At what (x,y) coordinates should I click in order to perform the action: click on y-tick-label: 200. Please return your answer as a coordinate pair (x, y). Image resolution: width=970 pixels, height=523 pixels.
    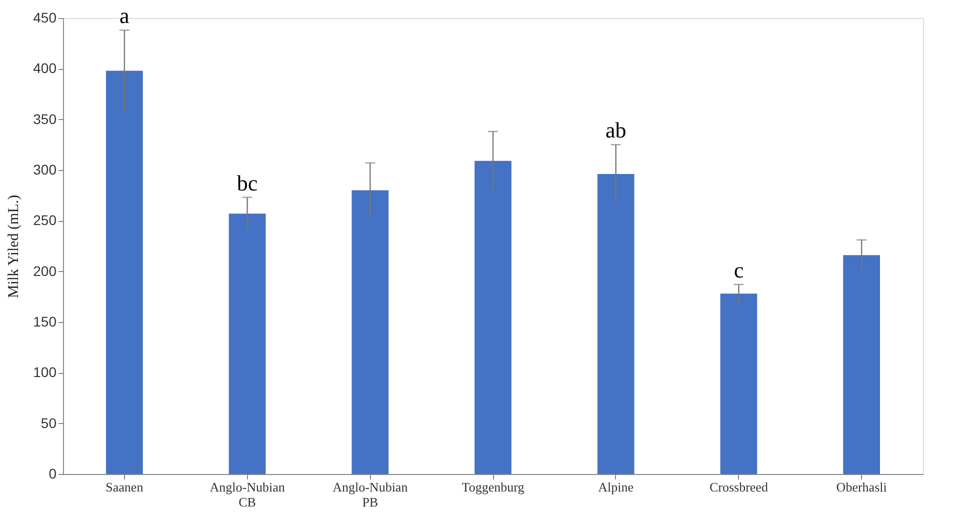
    Looking at the image, I should click on (45, 270).